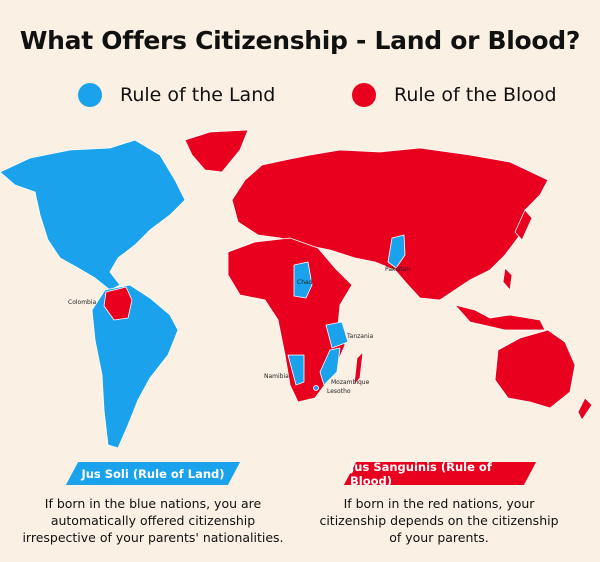 The height and width of the screenshot is (562, 600). Describe the element at coordinates (421, 473) in the screenshot. I see `banner-label: Jus Sanguinis (Rule of Blood)` at that location.